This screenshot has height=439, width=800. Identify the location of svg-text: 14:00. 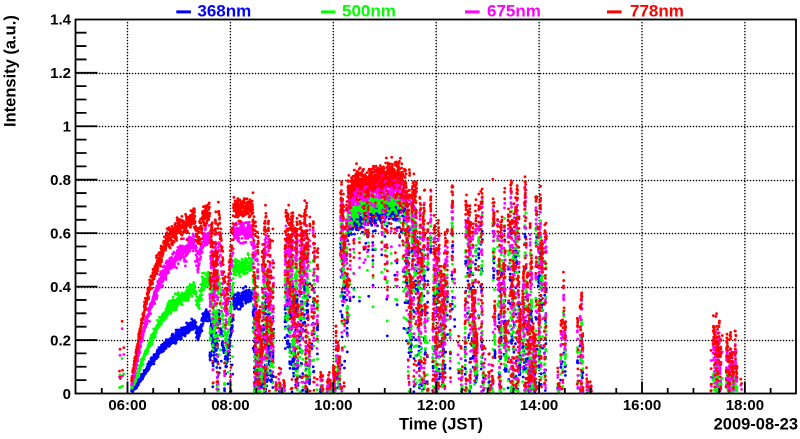
(539, 405).